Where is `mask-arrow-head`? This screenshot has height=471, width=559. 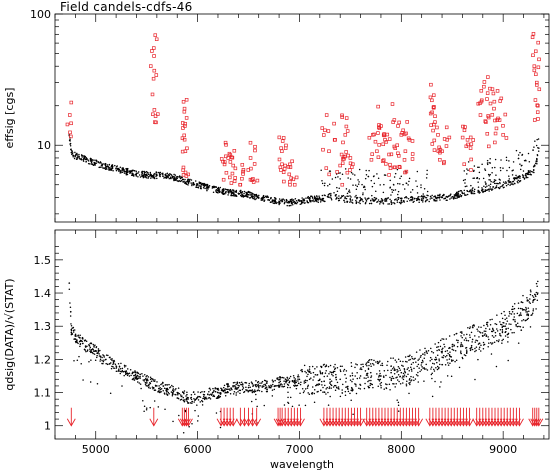
mask-arrow-head is located at coordinates (188, 422).